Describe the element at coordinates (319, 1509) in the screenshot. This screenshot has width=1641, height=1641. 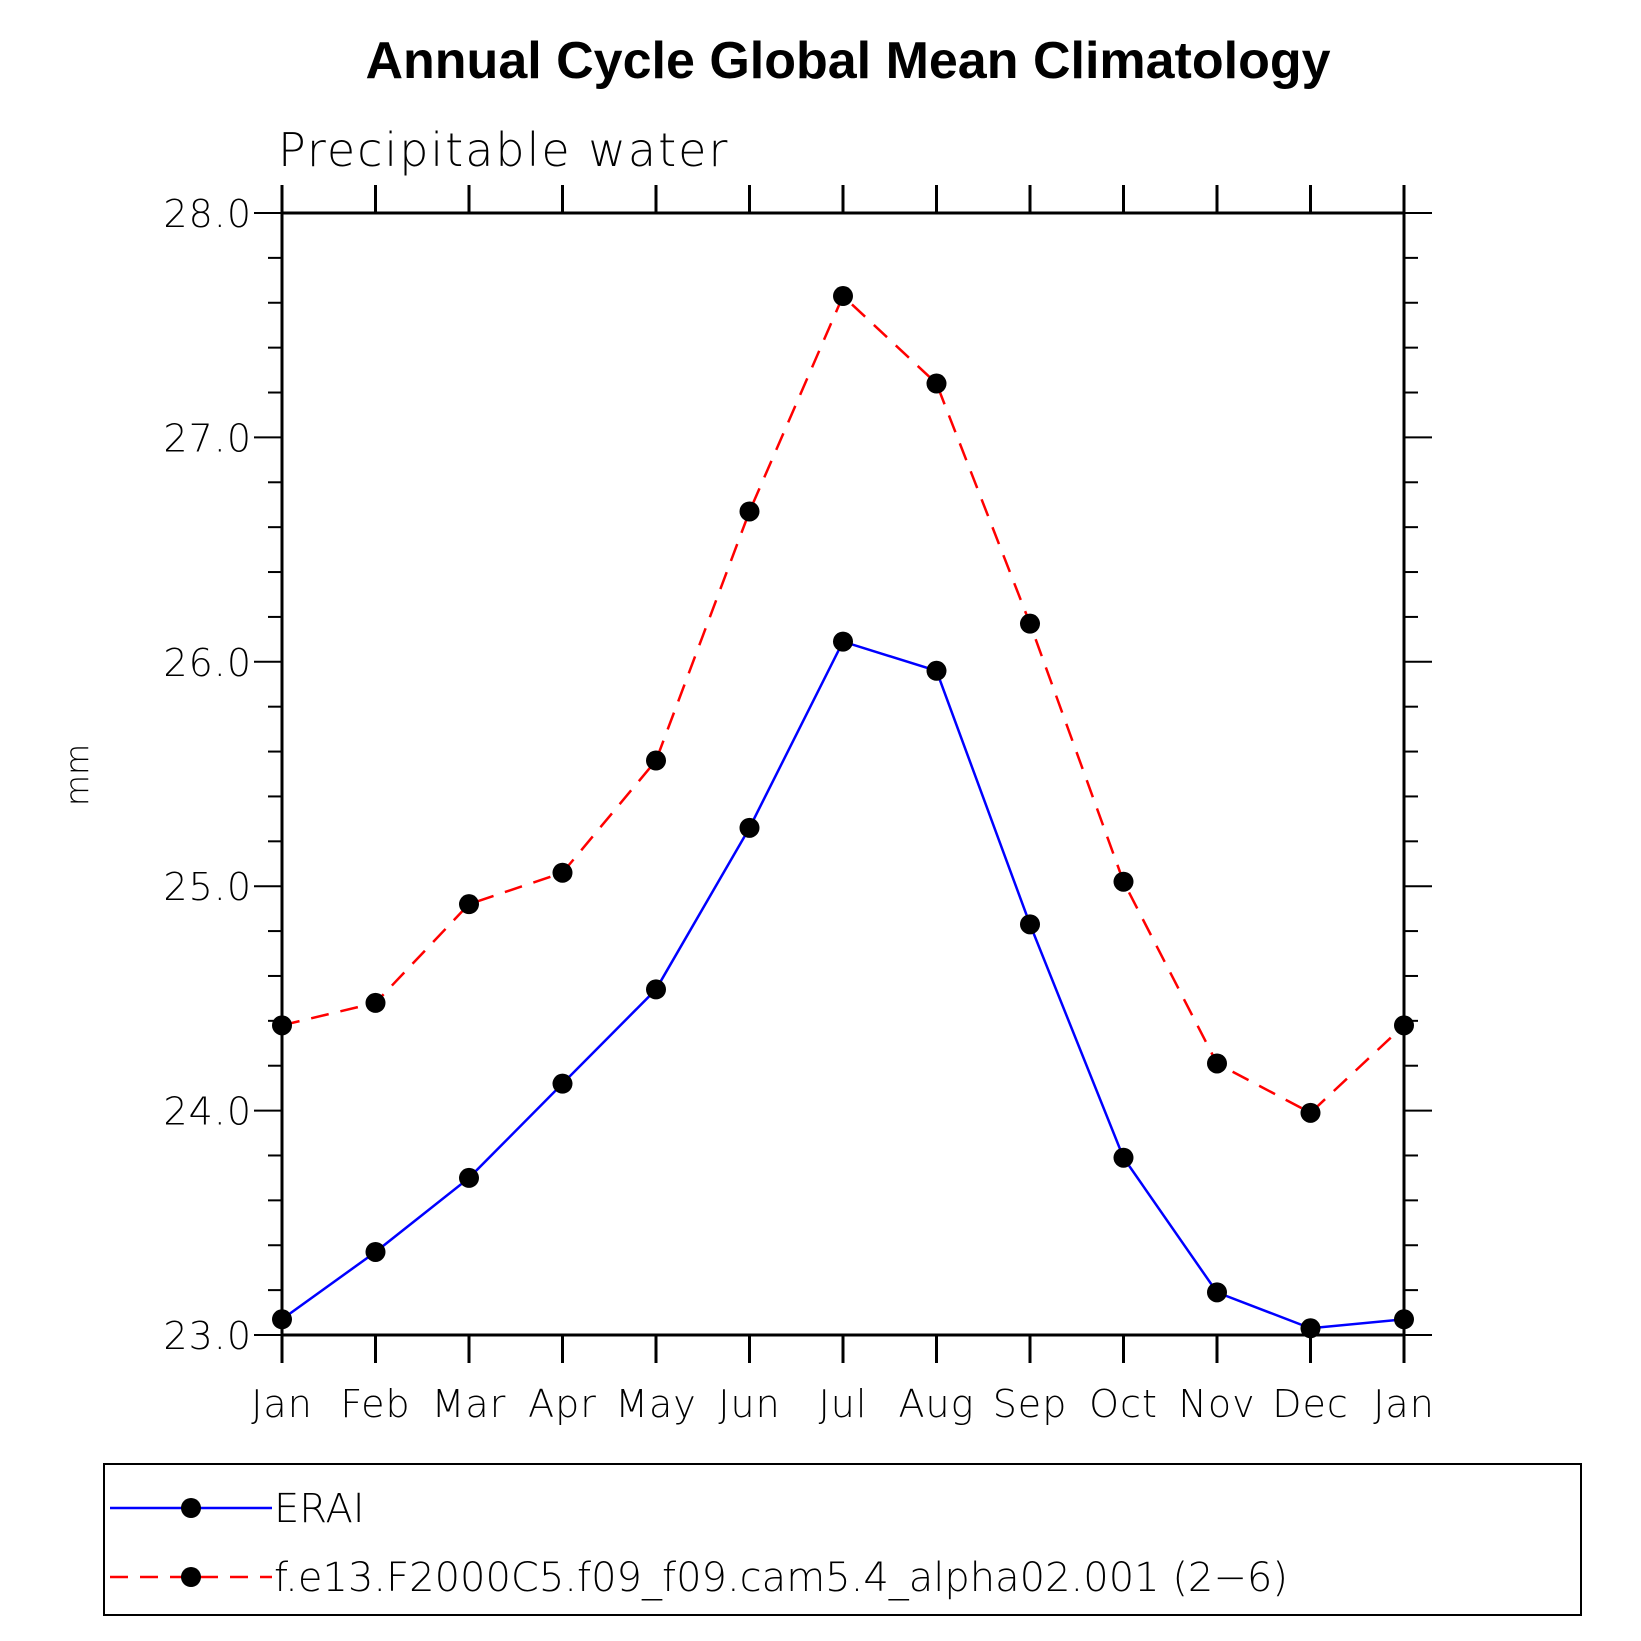
I see `legend-label-0: ERAI` at that location.